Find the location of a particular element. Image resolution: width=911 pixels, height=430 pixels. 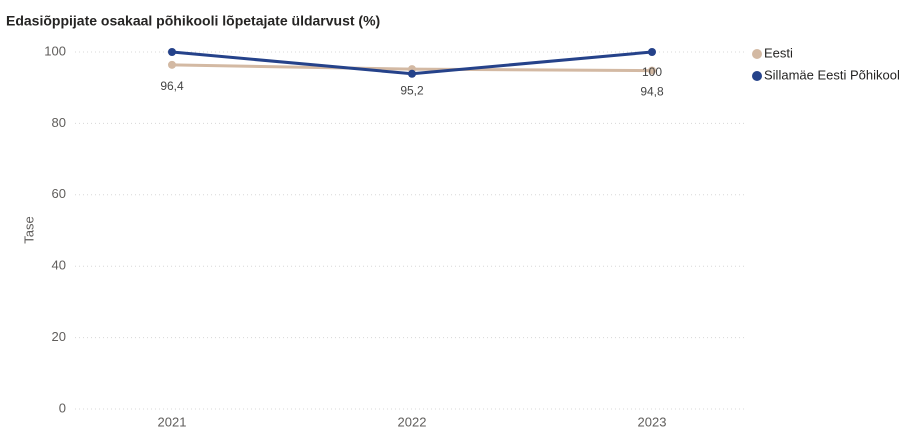

data-label: 95,2 is located at coordinates (412, 90).